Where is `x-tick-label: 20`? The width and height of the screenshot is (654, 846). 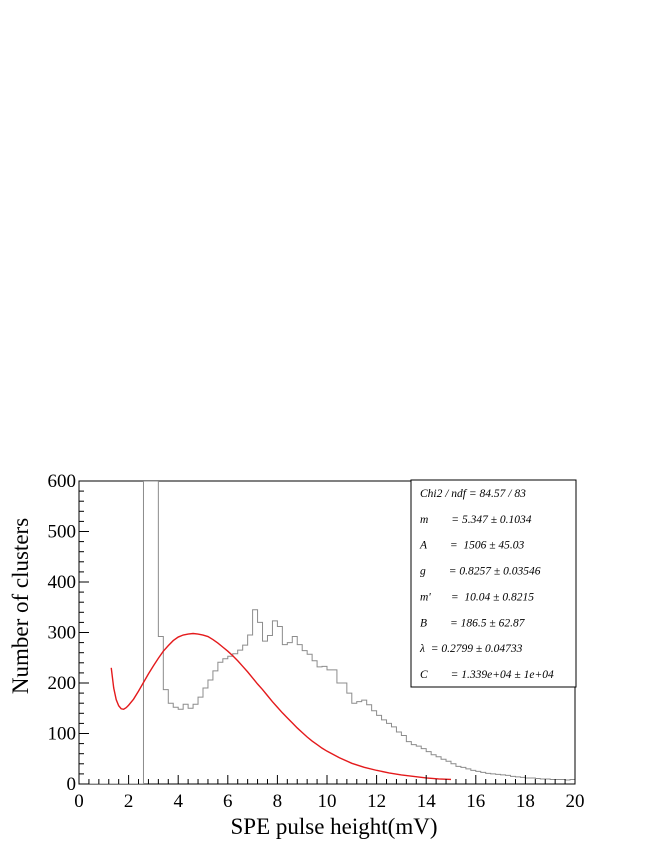 x-tick-label: 20 is located at coordinates (575, 801).